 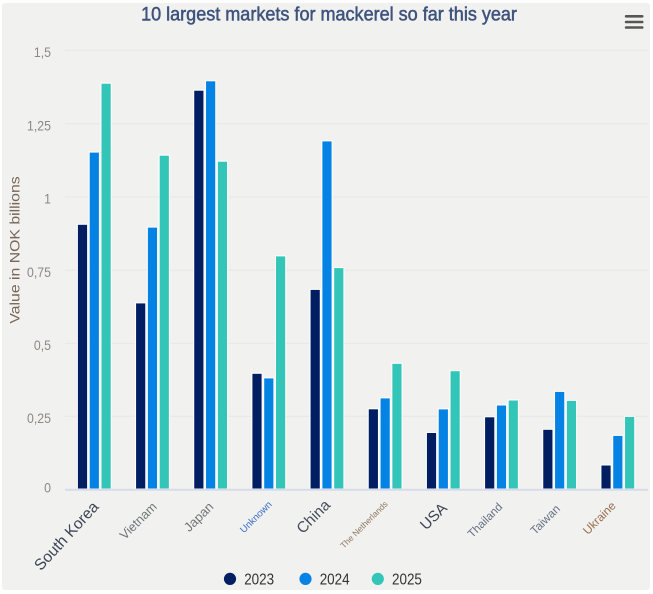 I want to click on svg-text: 1, so click(x=47, y=199).